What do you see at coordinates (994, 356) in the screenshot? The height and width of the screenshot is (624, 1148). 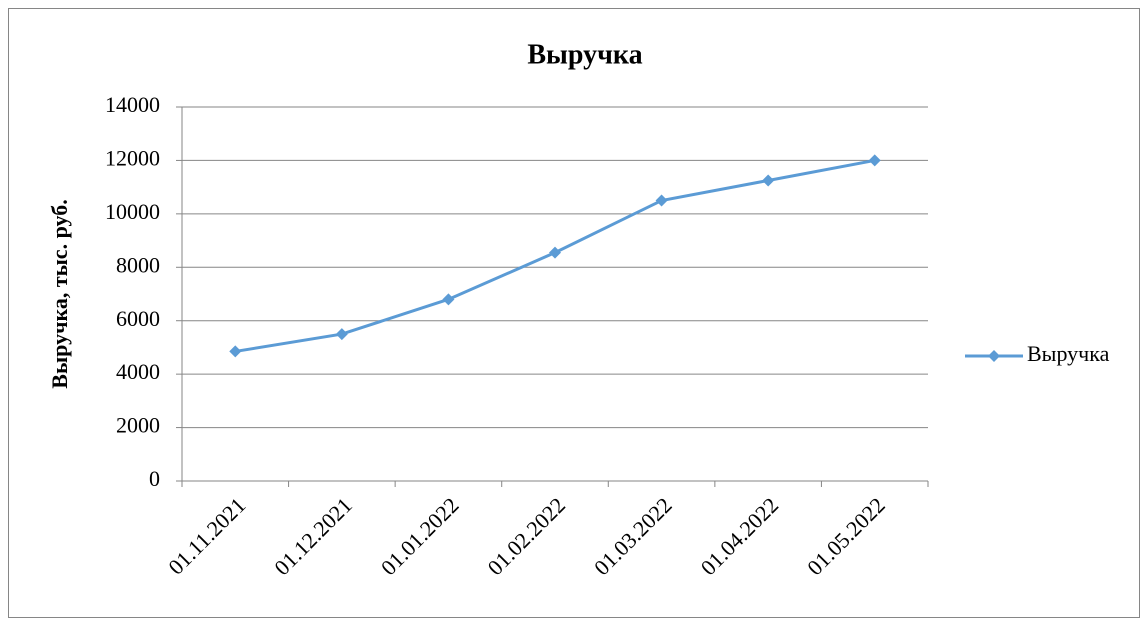 I see `legend-marker` at bounding box center [994, 356].